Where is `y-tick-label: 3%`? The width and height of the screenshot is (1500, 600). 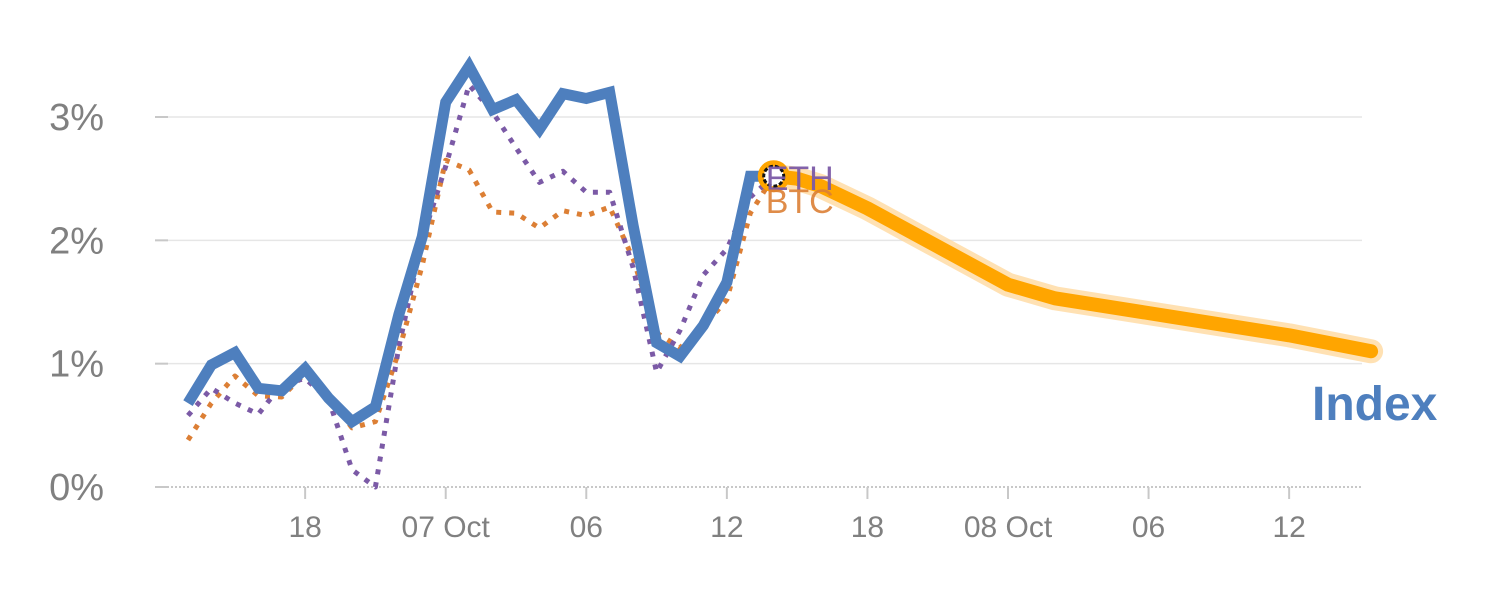
y-tick-label: 3% is located at coordinates (76, 118).